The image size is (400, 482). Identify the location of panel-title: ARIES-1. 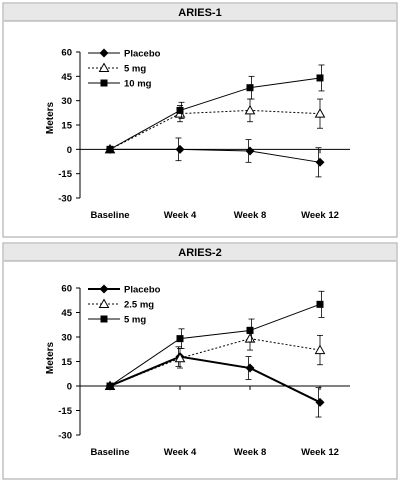
(199, 13).